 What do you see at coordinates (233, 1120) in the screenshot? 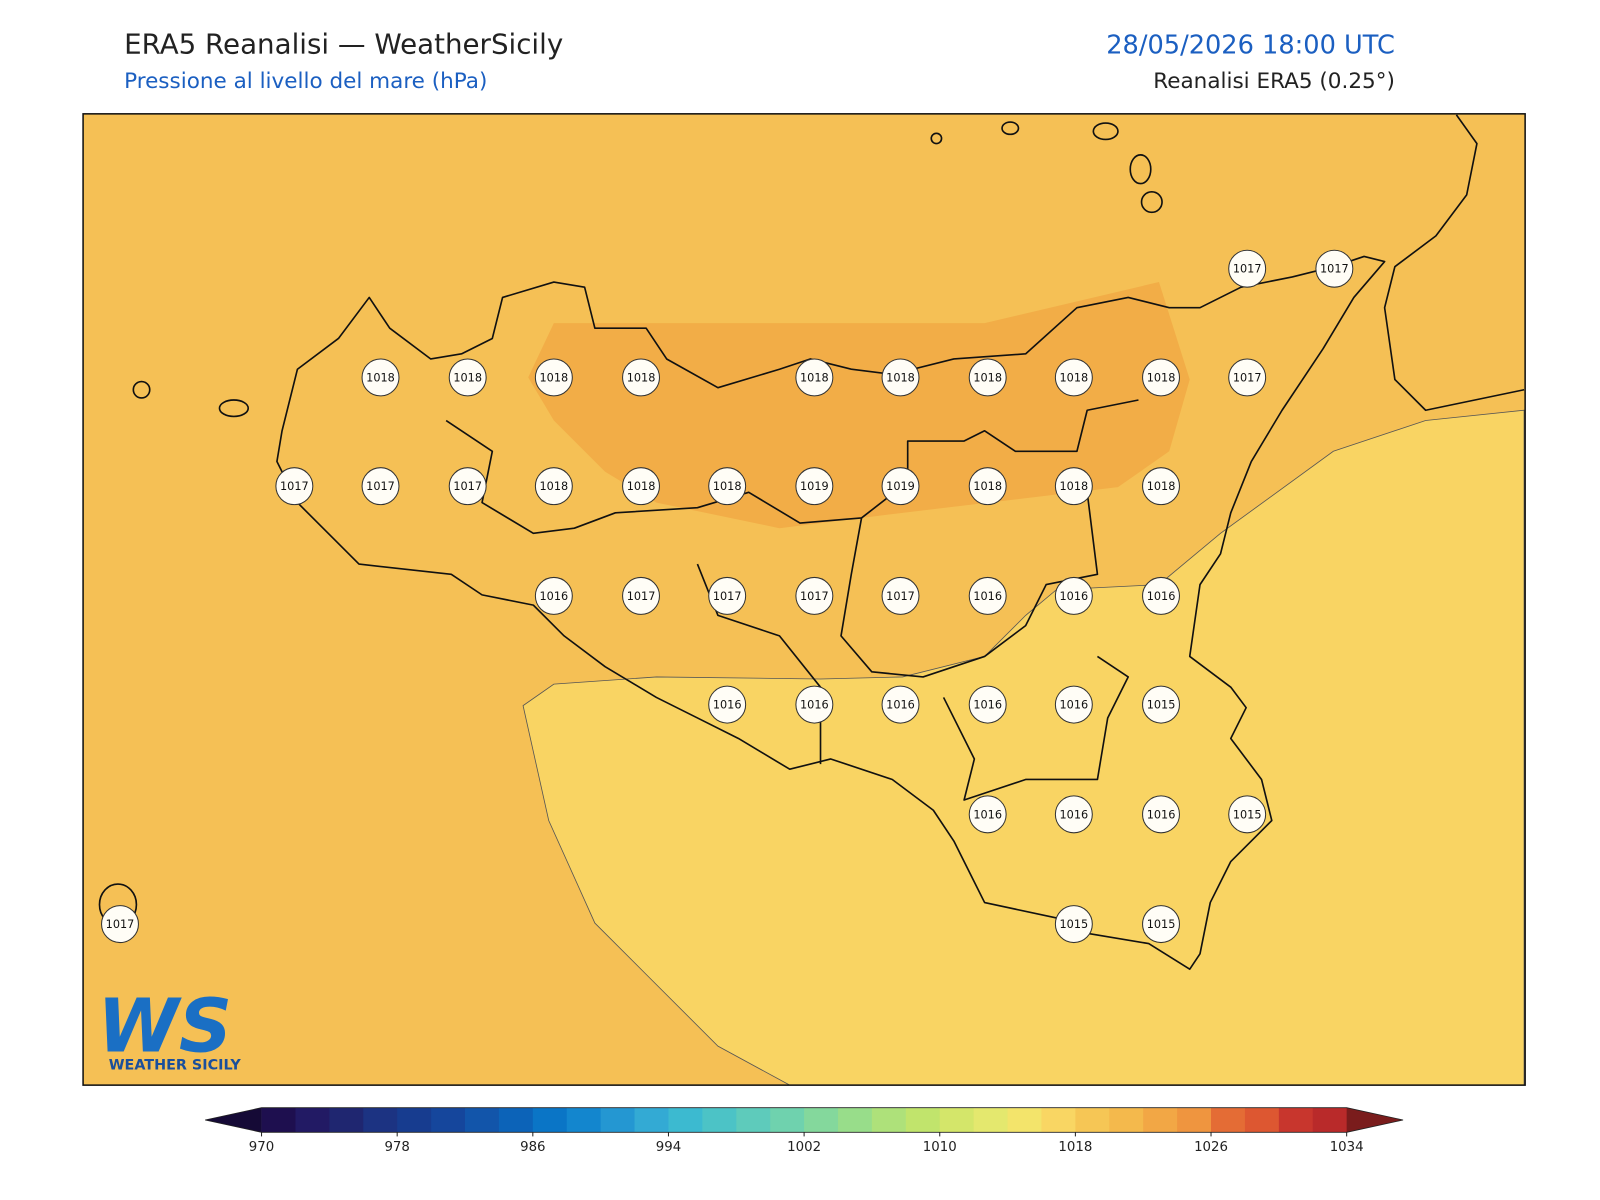
I see `colorbar-extend-low` at bounding box center [233, 1120].